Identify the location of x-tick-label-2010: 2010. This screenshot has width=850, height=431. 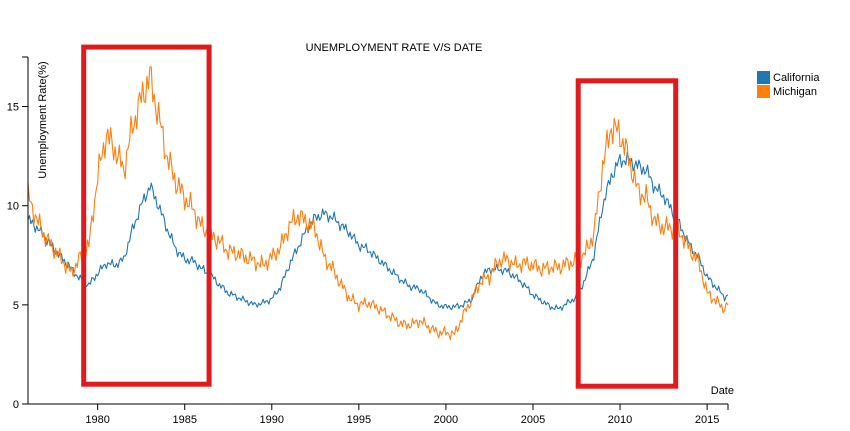
(620, 420).